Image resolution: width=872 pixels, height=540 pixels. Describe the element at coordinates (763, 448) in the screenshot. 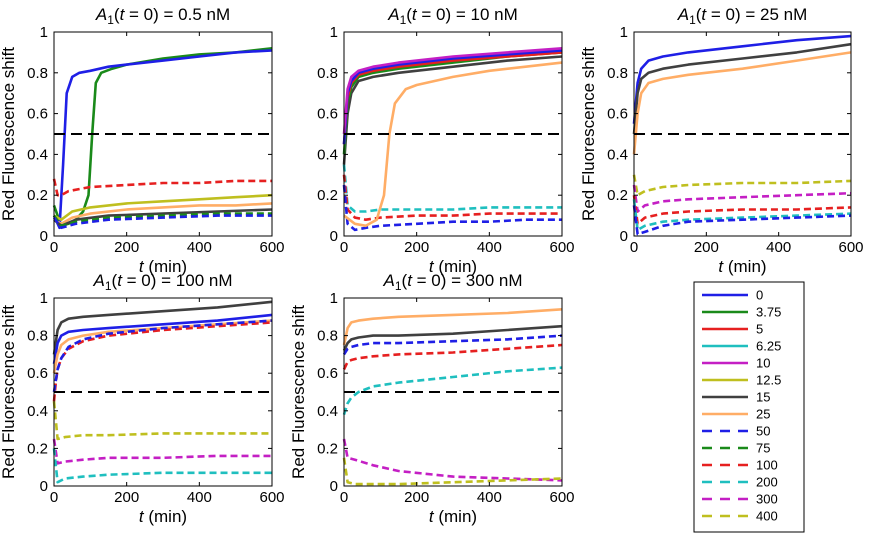

I see `legend-label: 75` at that location.